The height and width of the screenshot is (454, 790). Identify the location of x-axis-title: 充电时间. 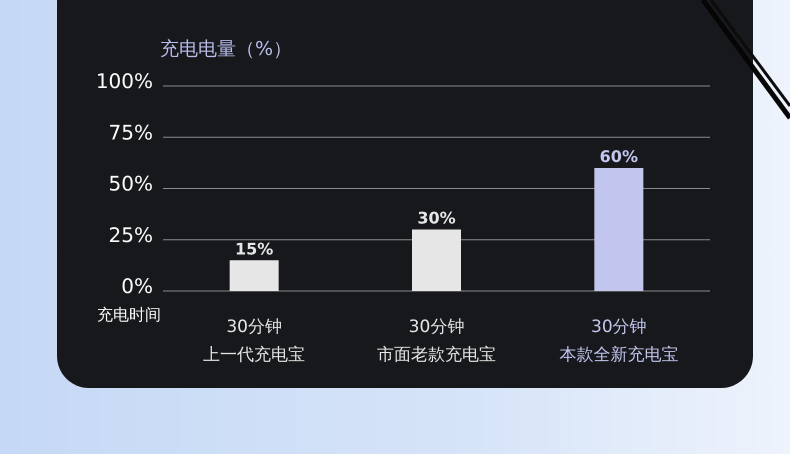
(129, 314).